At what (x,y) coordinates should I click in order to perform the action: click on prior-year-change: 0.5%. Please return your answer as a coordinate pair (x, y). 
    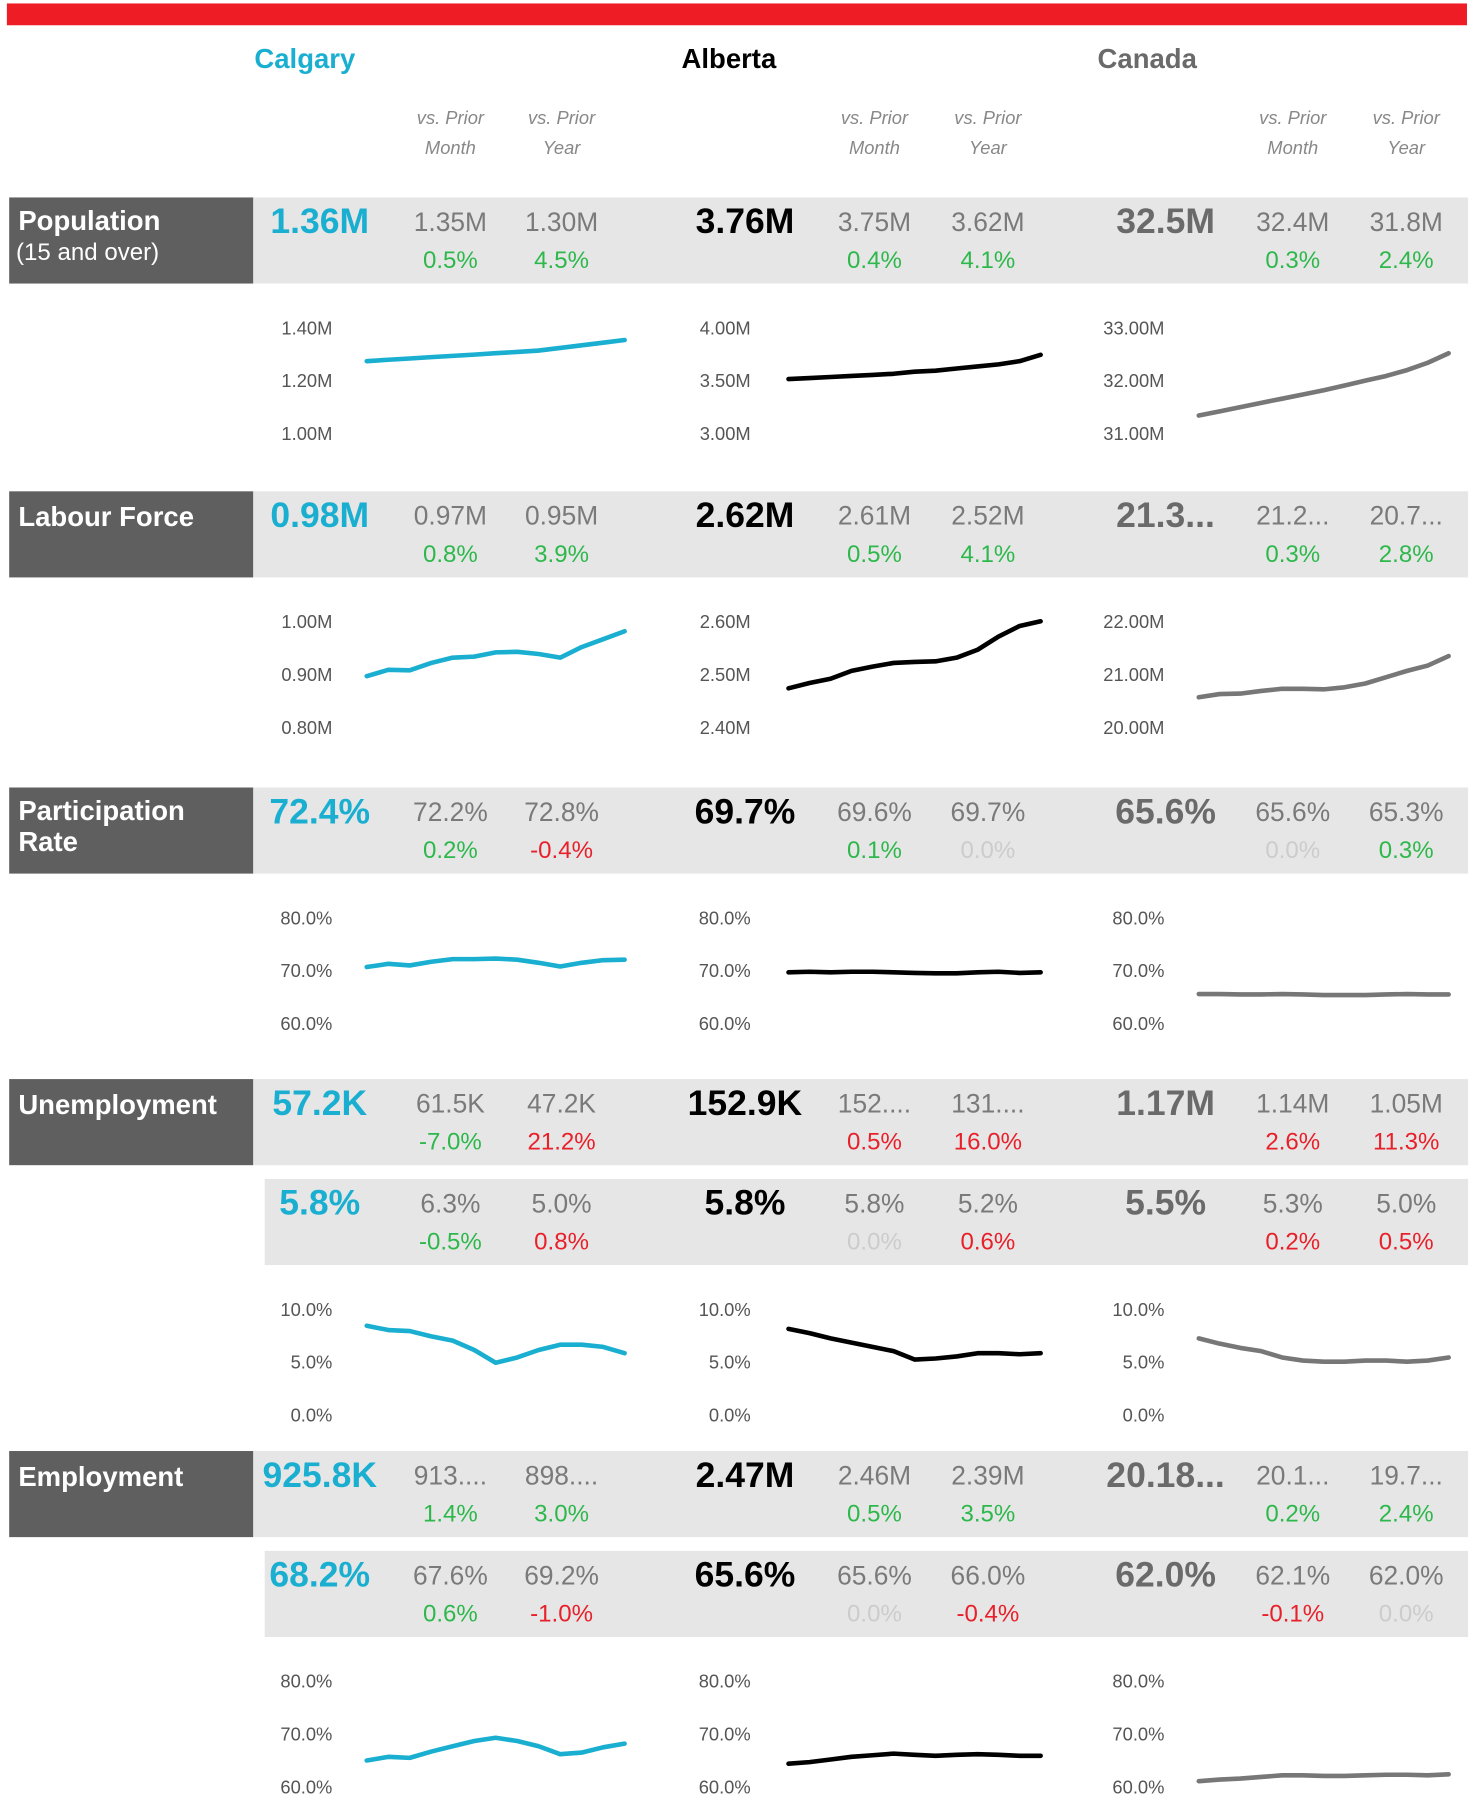
    Looking at the image, I should click on (1406, 1242).